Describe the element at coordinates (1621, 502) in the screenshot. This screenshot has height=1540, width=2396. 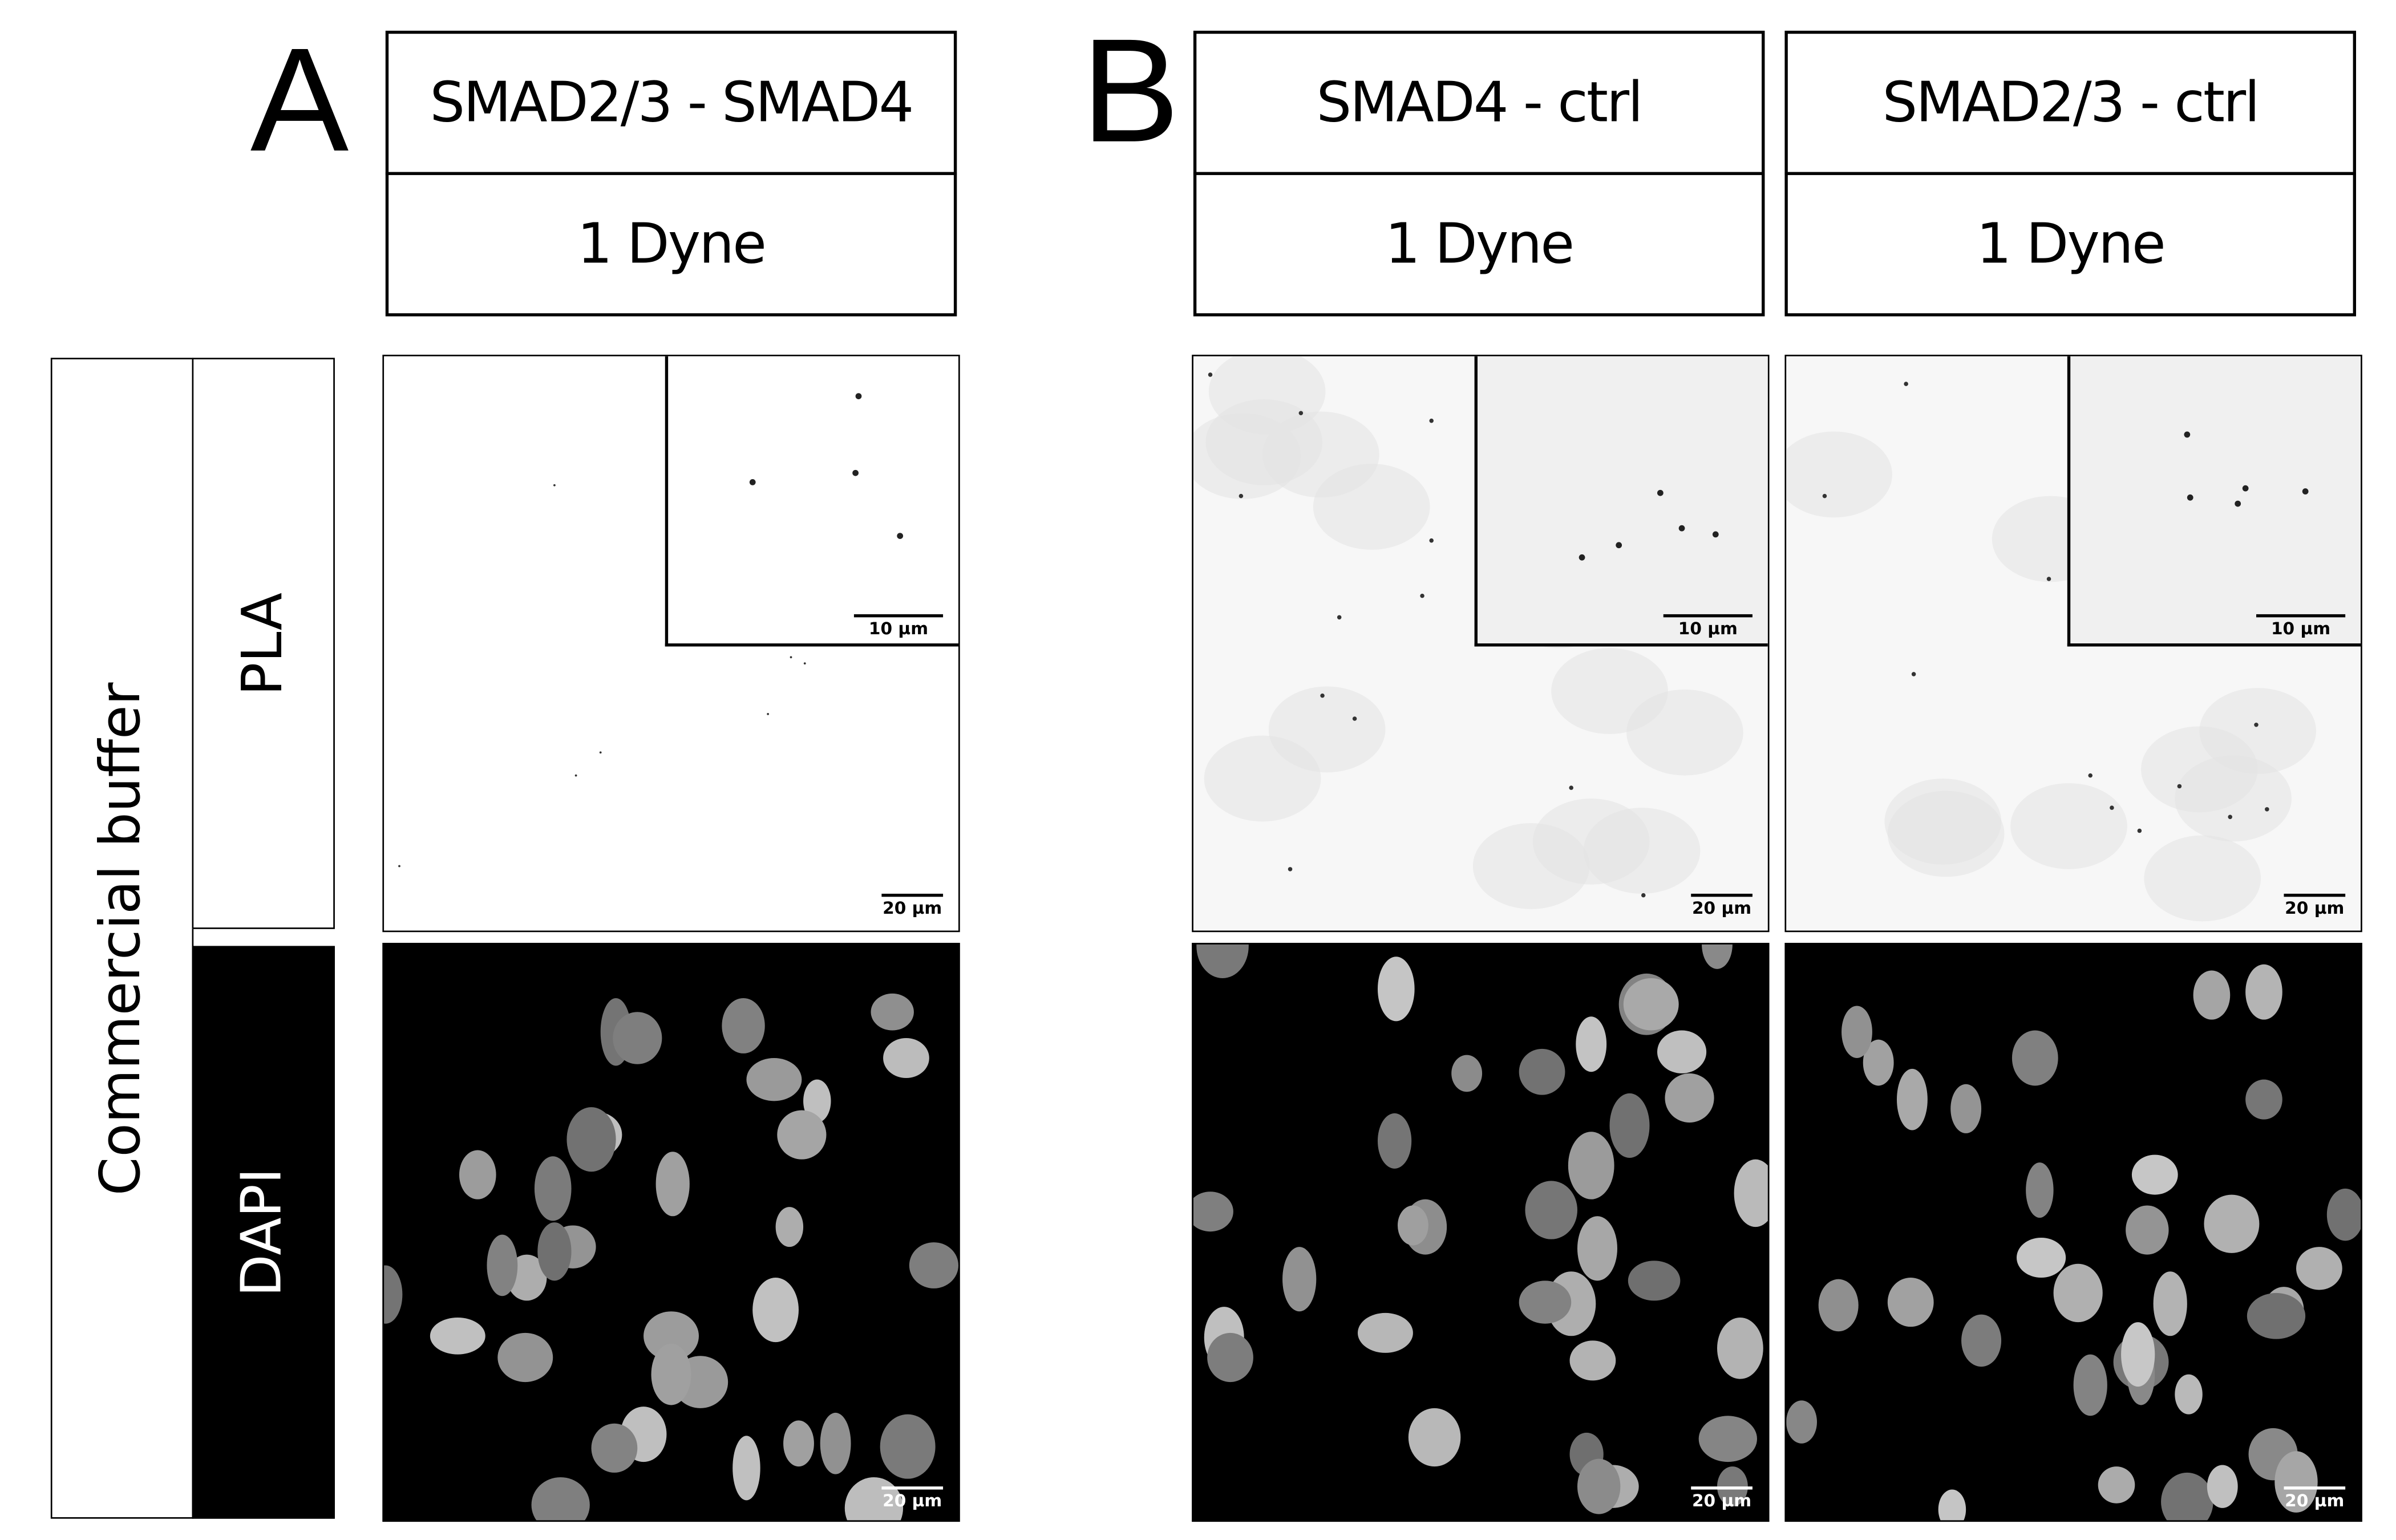
I see `pla-inset-1: 10 µm` at that location.